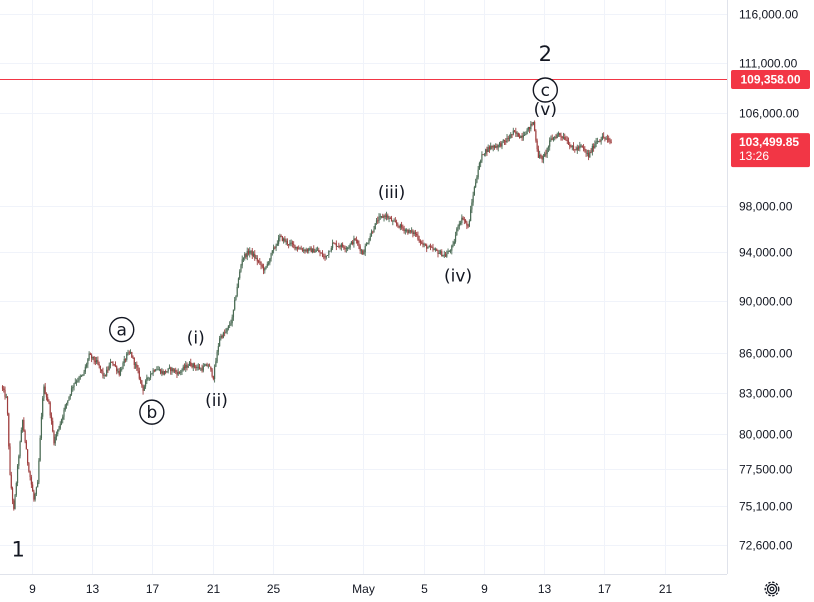 The width and height of the screenshot is (814, 602). I want to click on wave-label-circle, so click(545, 90).